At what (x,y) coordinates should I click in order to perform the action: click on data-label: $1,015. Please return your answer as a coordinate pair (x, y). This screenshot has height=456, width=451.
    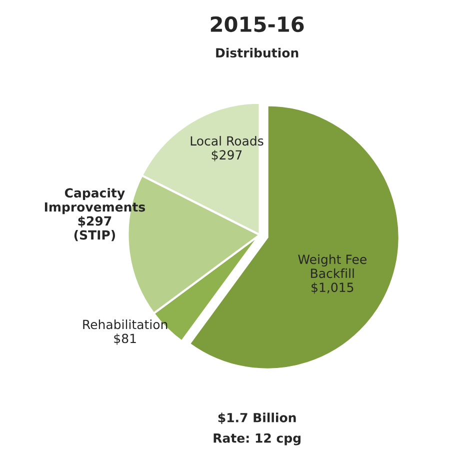
    Looking at the image, I should click on (333, 288).